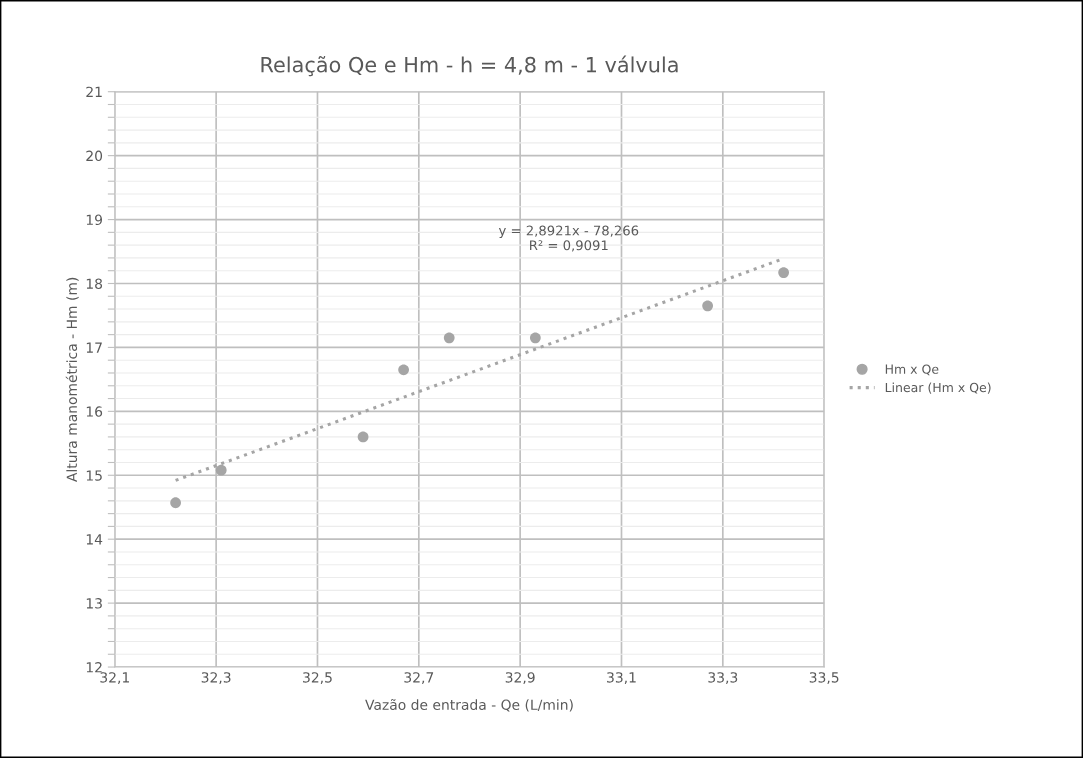 The image size is (1083, 758). What do you see at coordinates (419, 678) in the screenshot?
I see `x-tick-label: 32,7` at bounding box center [419, 678].